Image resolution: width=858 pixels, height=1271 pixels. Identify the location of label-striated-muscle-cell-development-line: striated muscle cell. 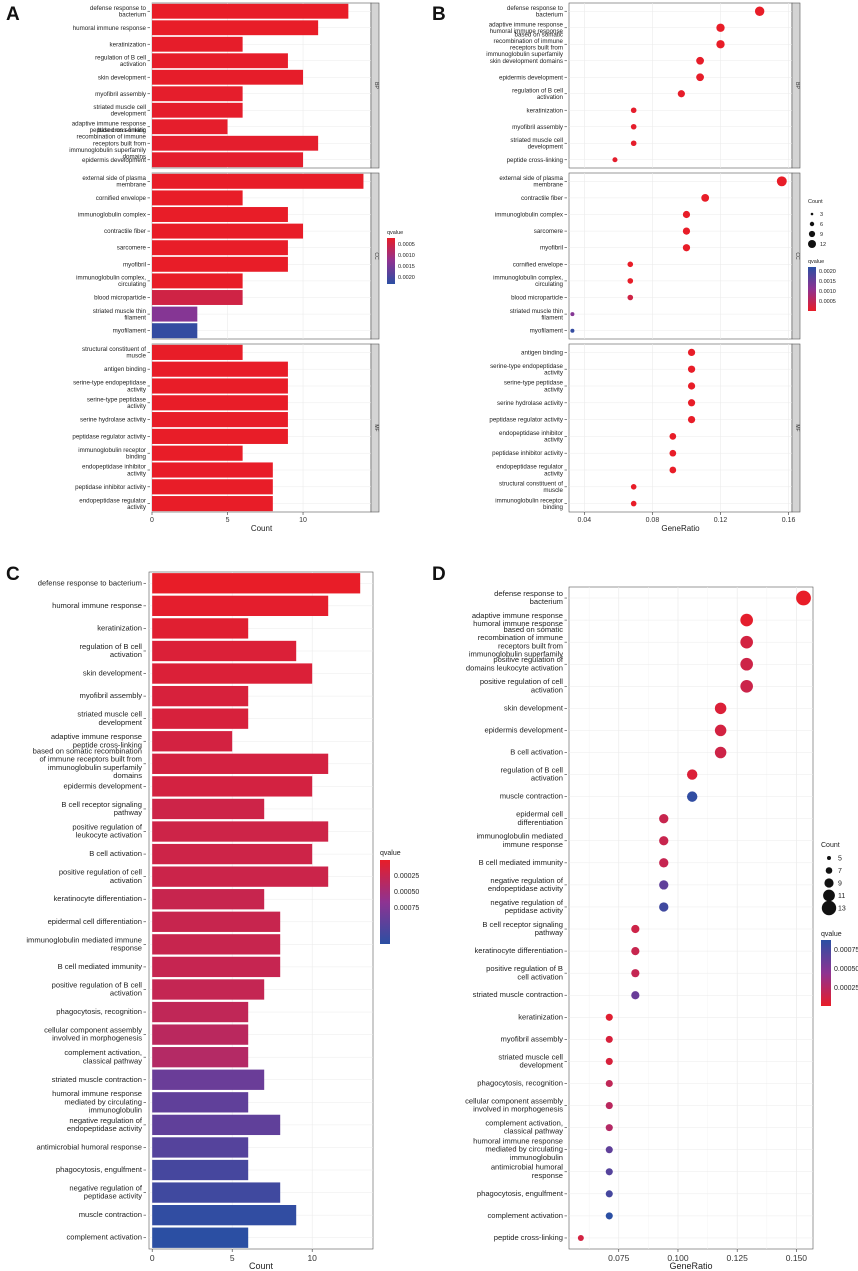
(536, 140).